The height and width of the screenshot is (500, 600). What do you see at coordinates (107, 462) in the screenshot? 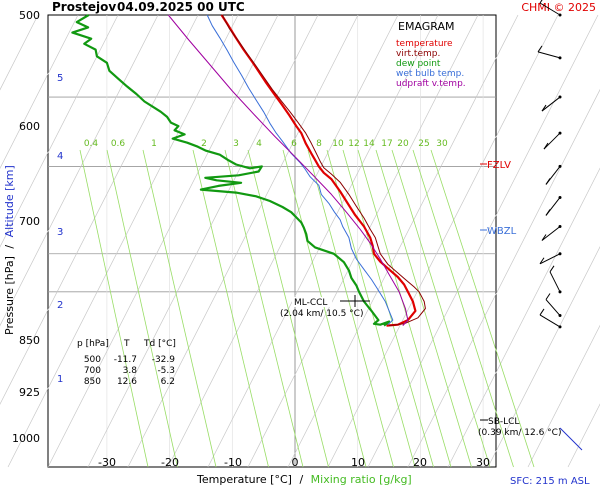
I see `temperature-tick-label: -30` at bounding box center [107, 462].